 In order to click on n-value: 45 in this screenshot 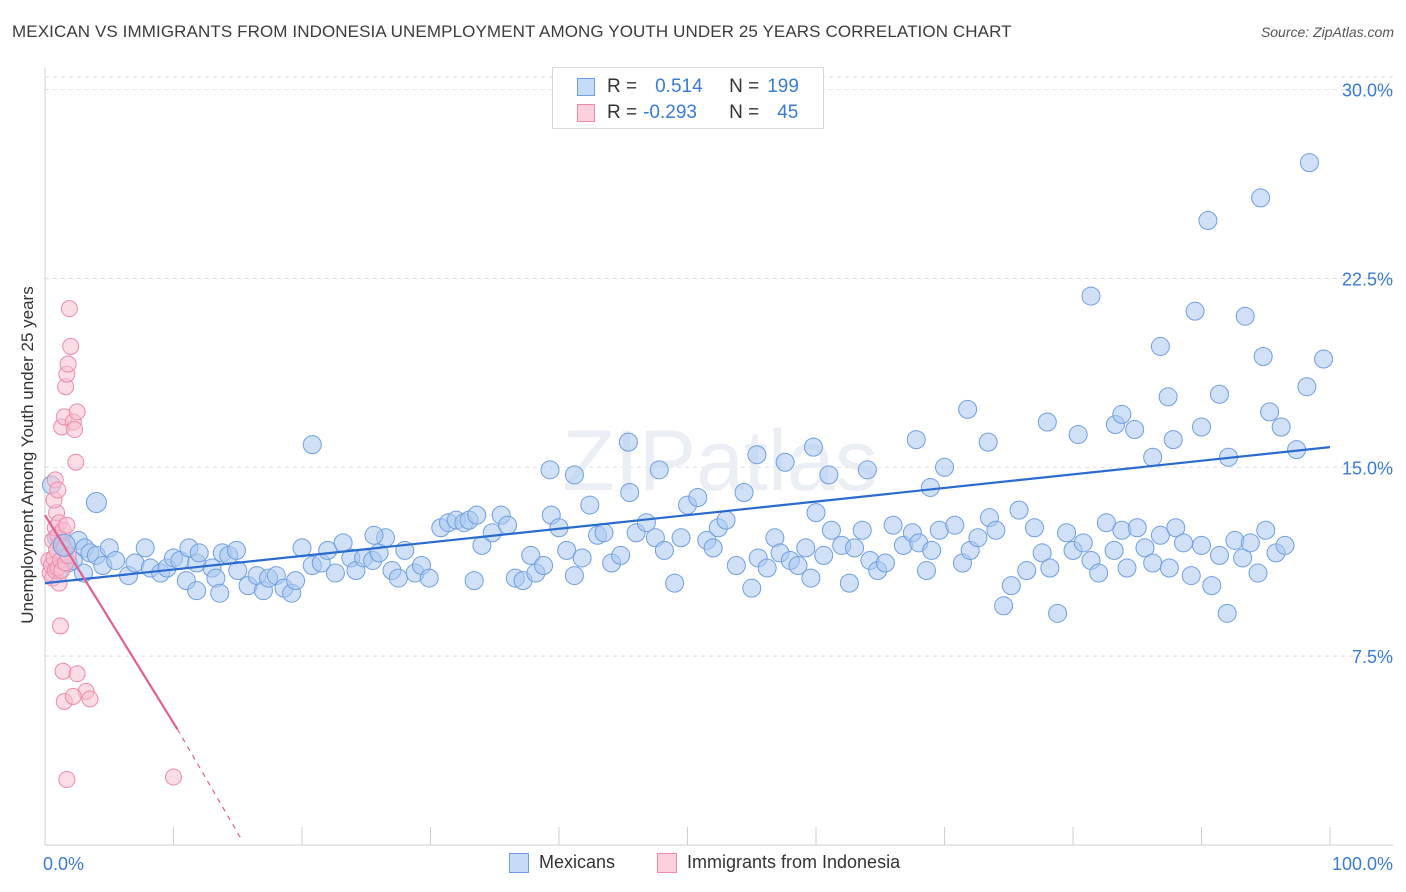, I will do `click(788, 112)`.